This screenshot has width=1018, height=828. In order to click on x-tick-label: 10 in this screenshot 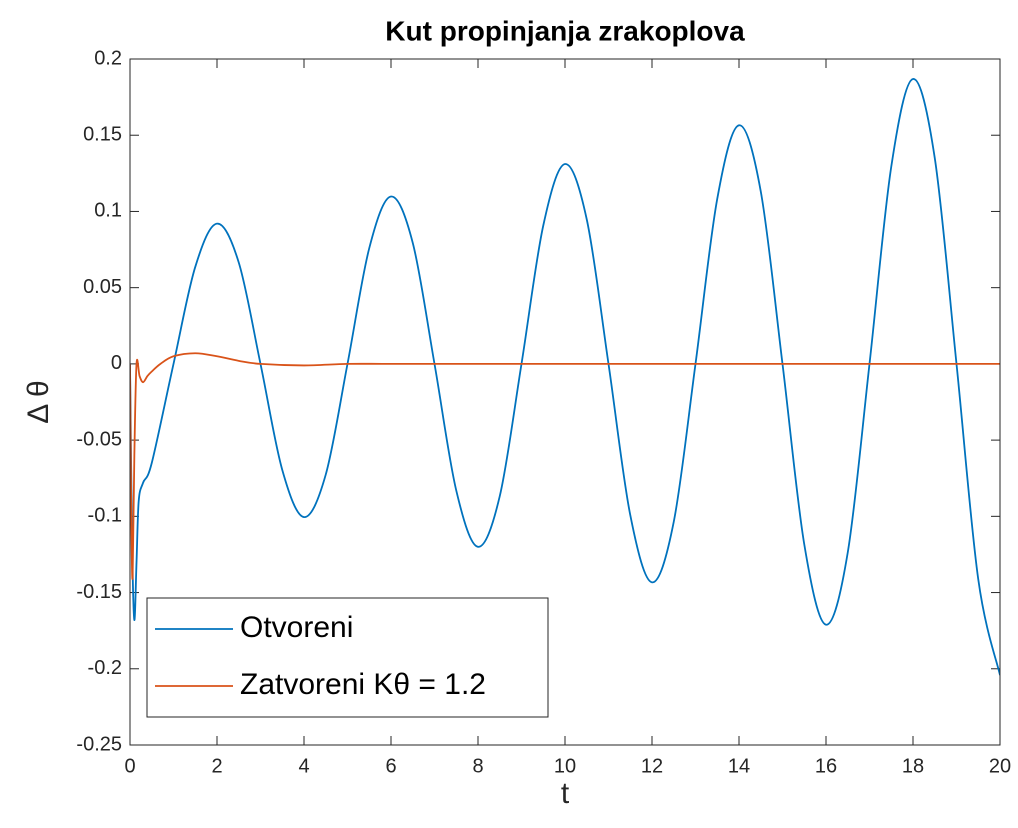, I will do `click(565, 766)`.